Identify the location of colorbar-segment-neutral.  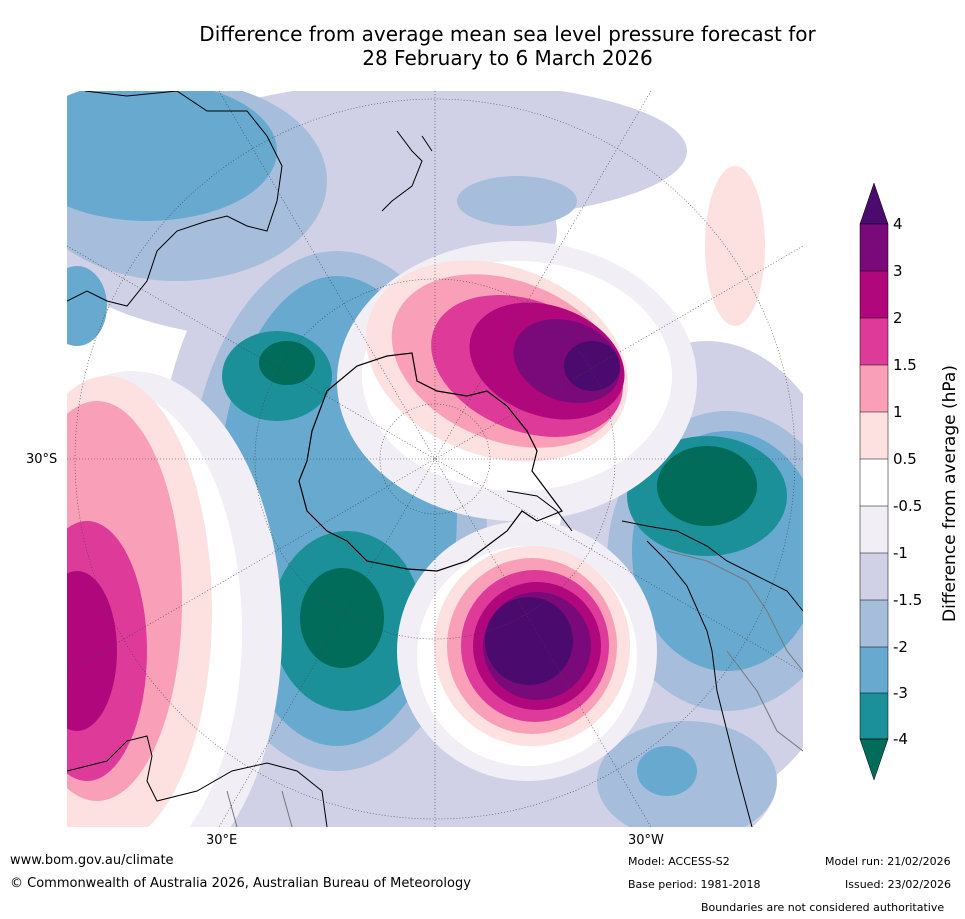
(874, 482).